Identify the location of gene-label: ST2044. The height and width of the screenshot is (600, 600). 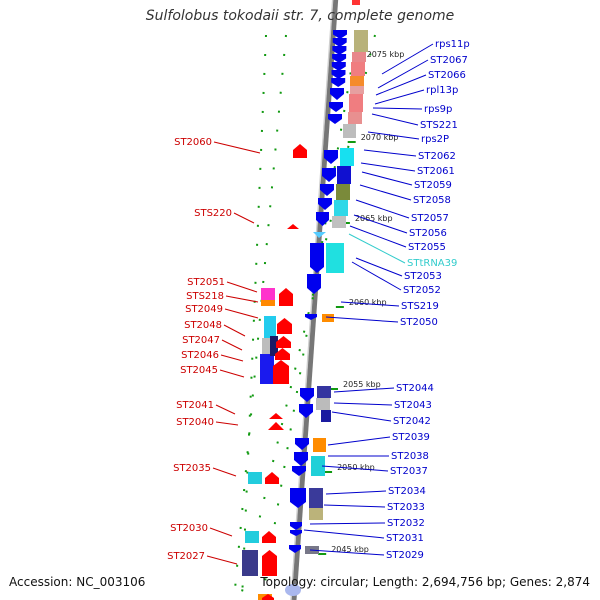
(415, 388).